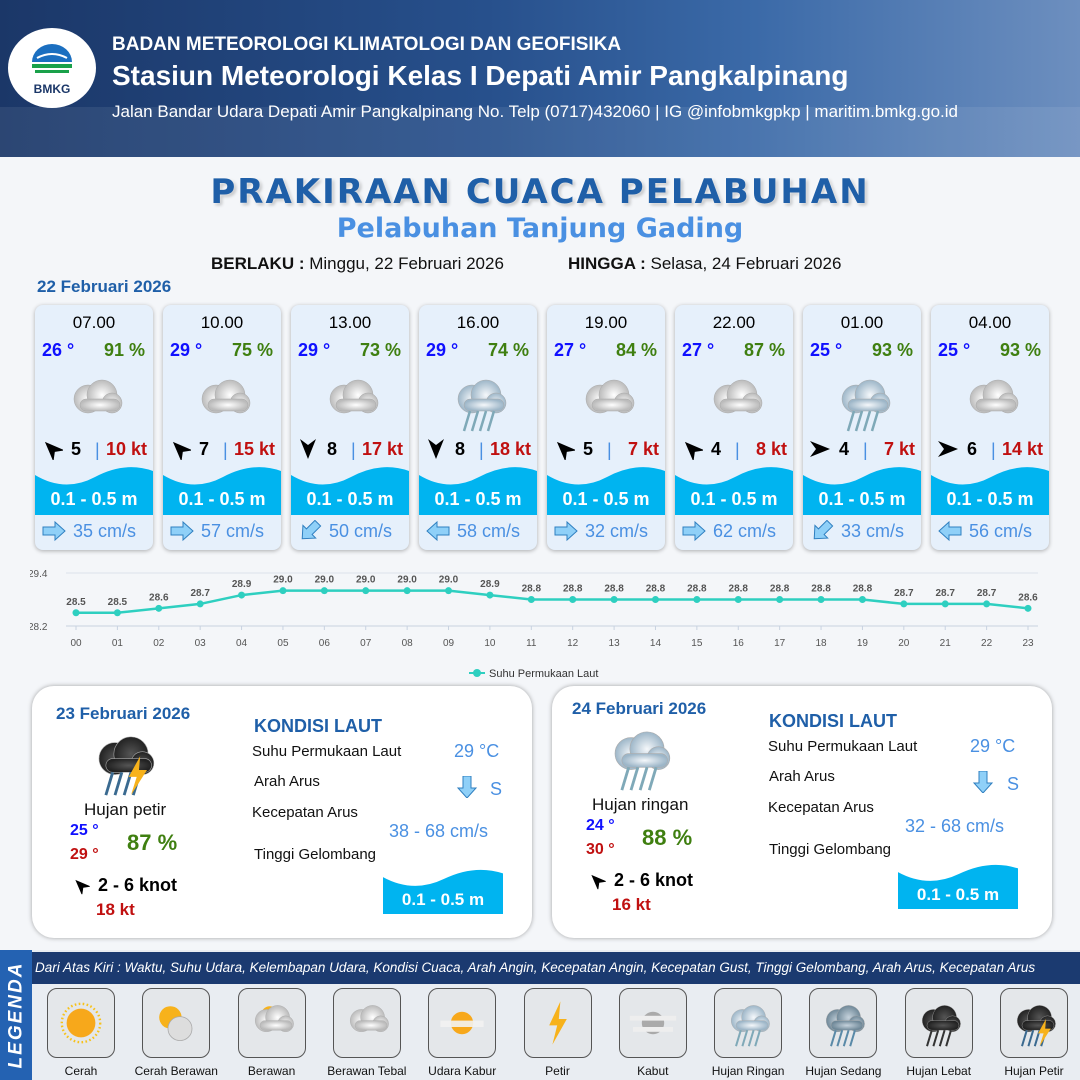 Image resolution: width=1080 pixels, height=1080 pixels. I want to click on x-tick-label: 22, so click(987, 643).